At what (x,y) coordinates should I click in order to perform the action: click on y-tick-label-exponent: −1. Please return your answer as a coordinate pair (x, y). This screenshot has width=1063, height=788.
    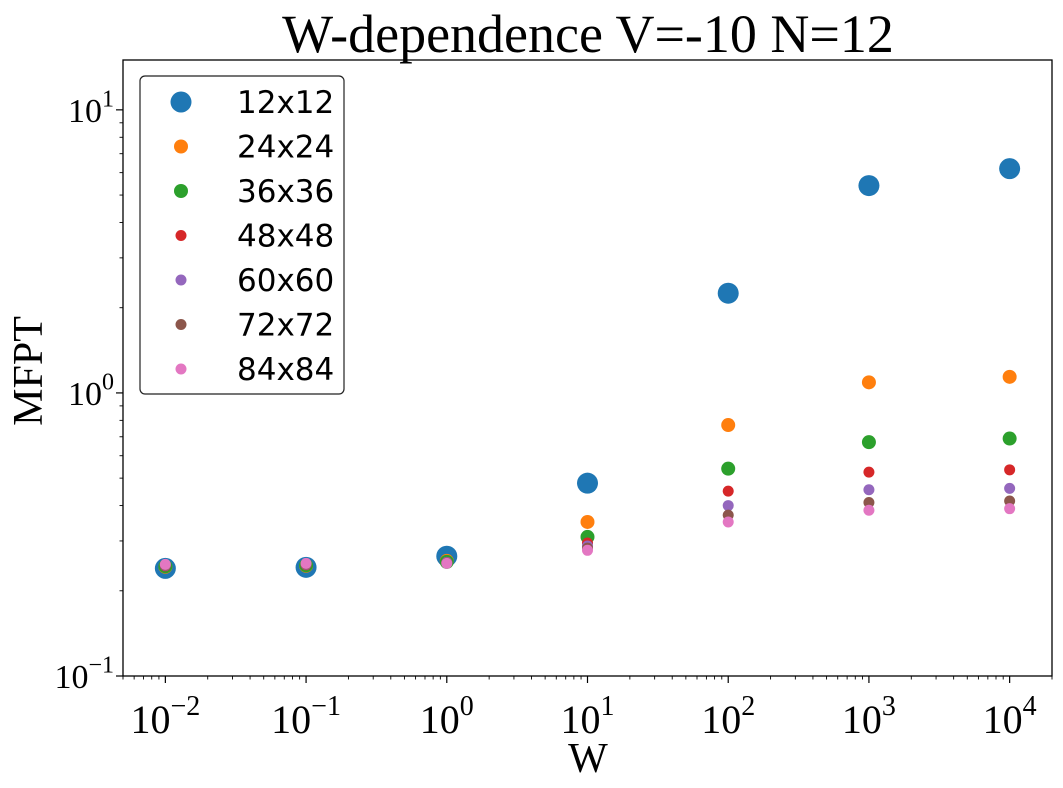
    Looking at the image, I should click on (101, 666).